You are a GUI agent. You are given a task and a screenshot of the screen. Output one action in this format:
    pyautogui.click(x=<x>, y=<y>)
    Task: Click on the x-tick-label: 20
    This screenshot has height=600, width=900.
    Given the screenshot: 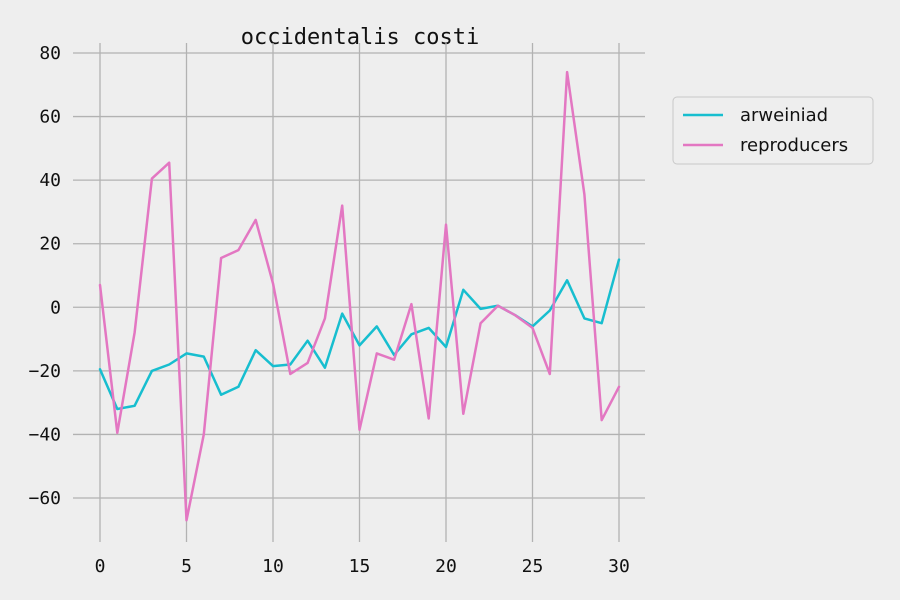 What is the action you would take?
    pyautogui.click(x=446, y=566)
    